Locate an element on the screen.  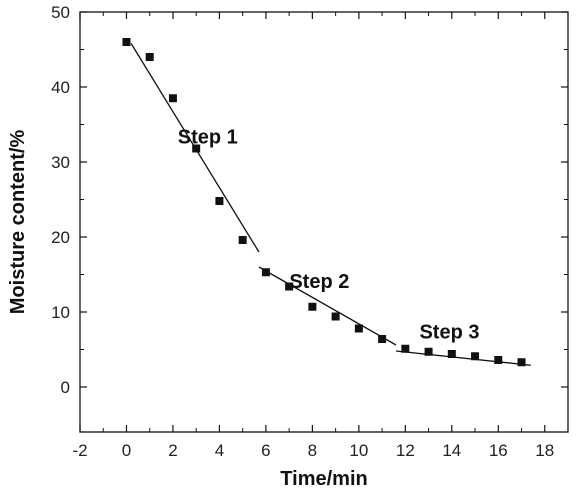
step-label: Step 3 is located at coordinates (449, 332).